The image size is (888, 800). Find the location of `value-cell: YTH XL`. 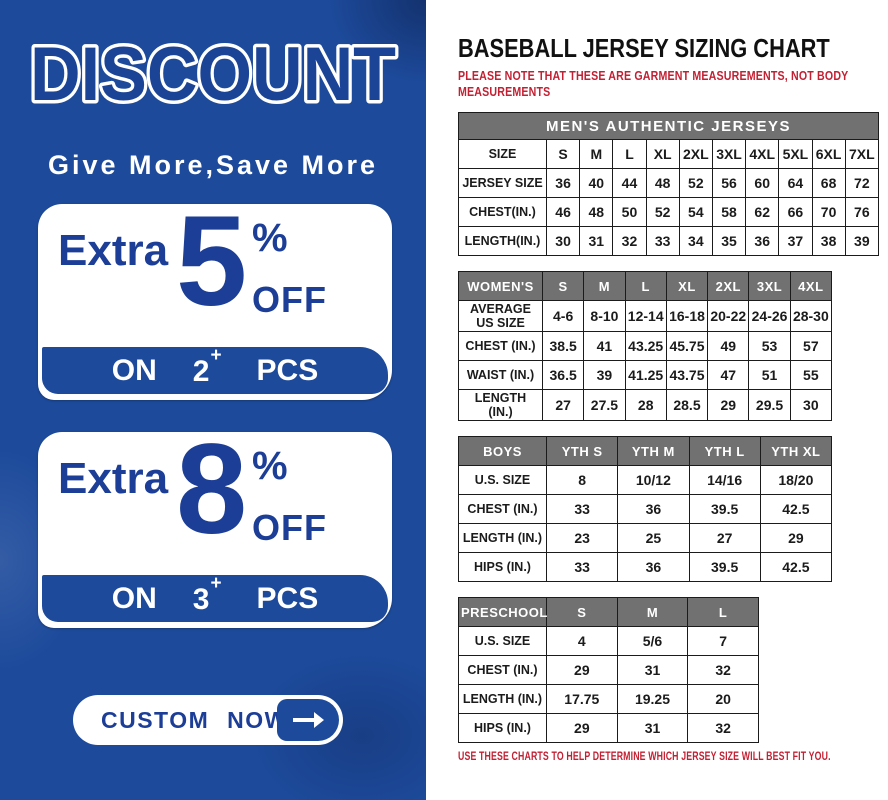

value-cell: YTH XL is located at coordinates (796, 451).